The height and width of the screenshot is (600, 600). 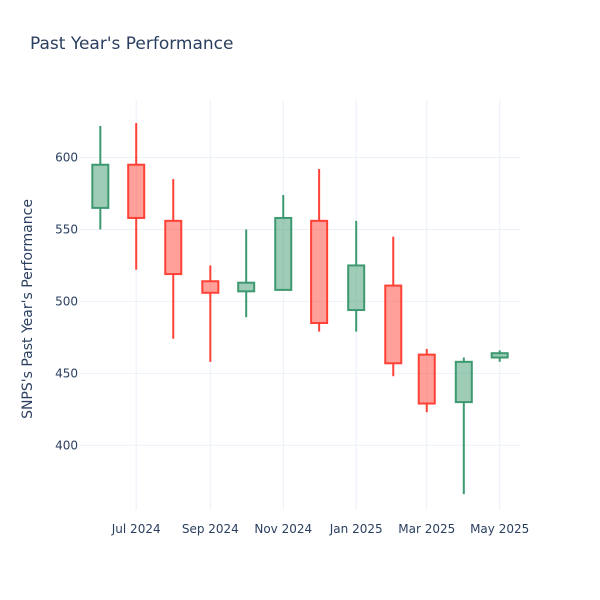 I want to click on y-tick-label: 600, so click(x=66, y=158).